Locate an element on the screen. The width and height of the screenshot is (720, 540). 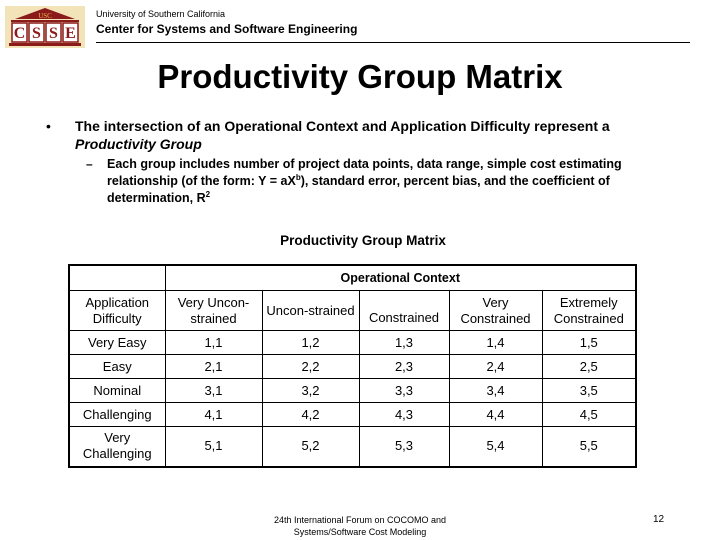
footer-line-2: Systems/Software Cost Modeling is located at coordinates (360, 532).